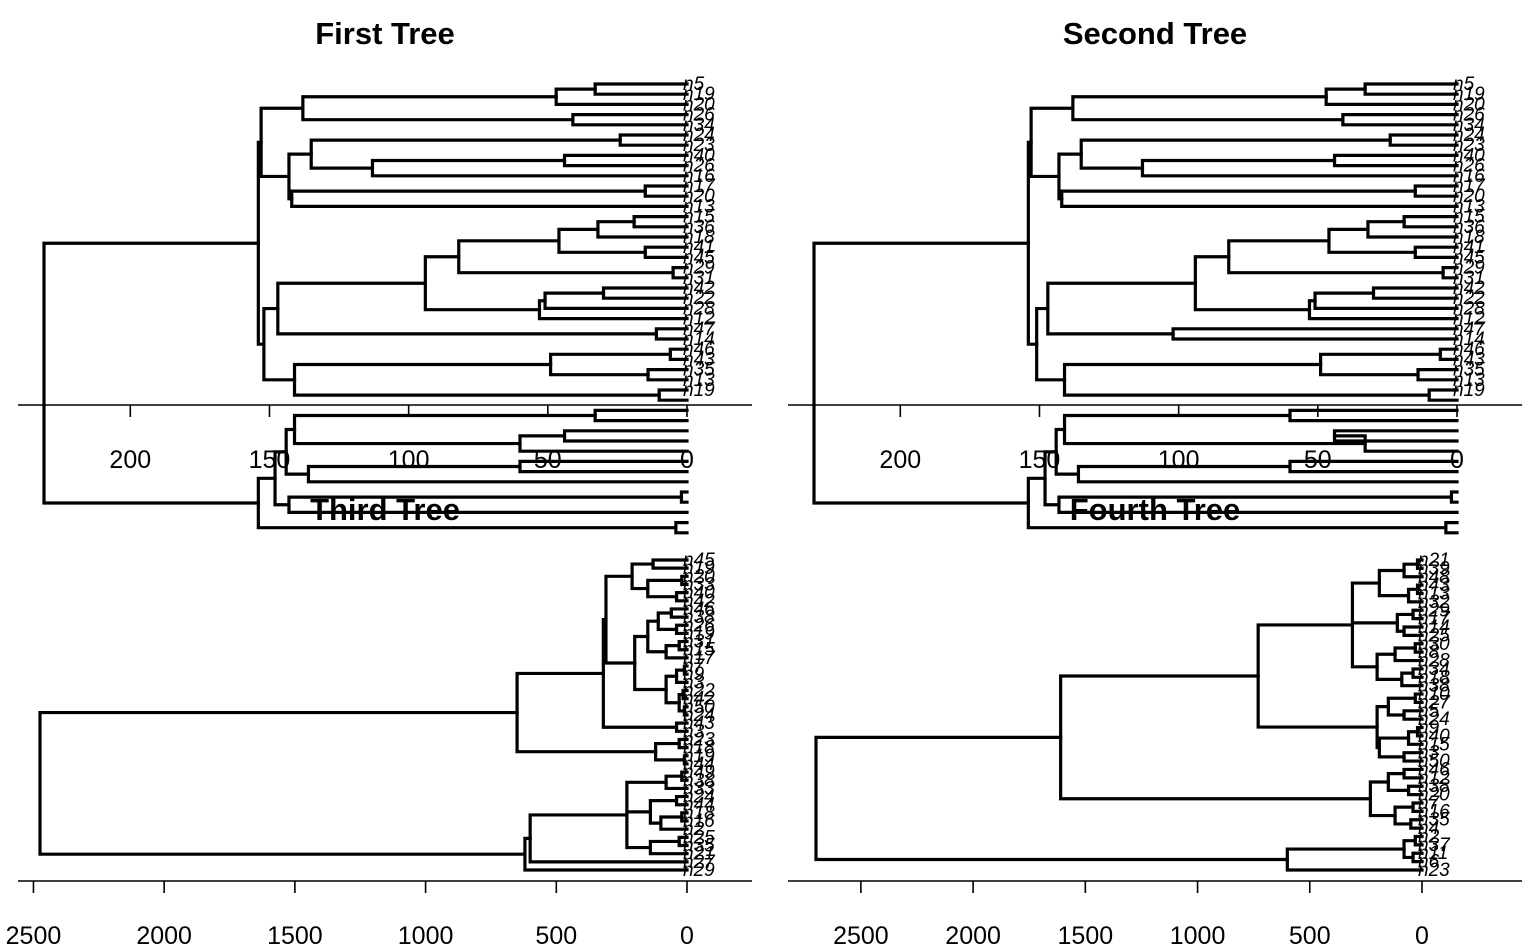  Describe the element at coordinates (699, 380) in the screenshot. I see `leaf-label: n13` at that location.